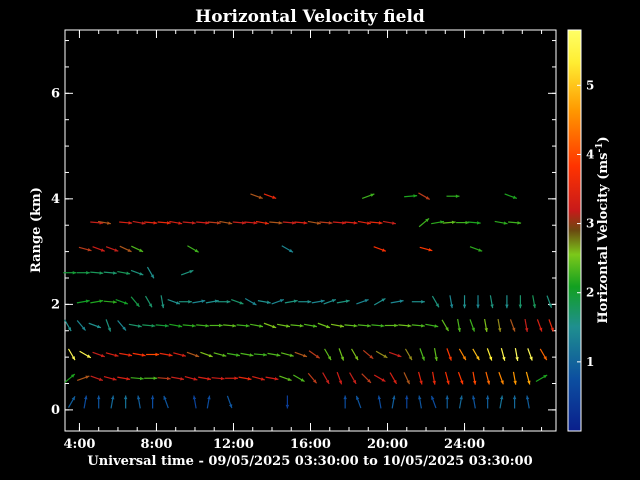 This screenshot has width=640, height=480. Describe the element at coordinates (600, 148) in the screenshot. I see `colorbar-label-superscript: -1` at that location.